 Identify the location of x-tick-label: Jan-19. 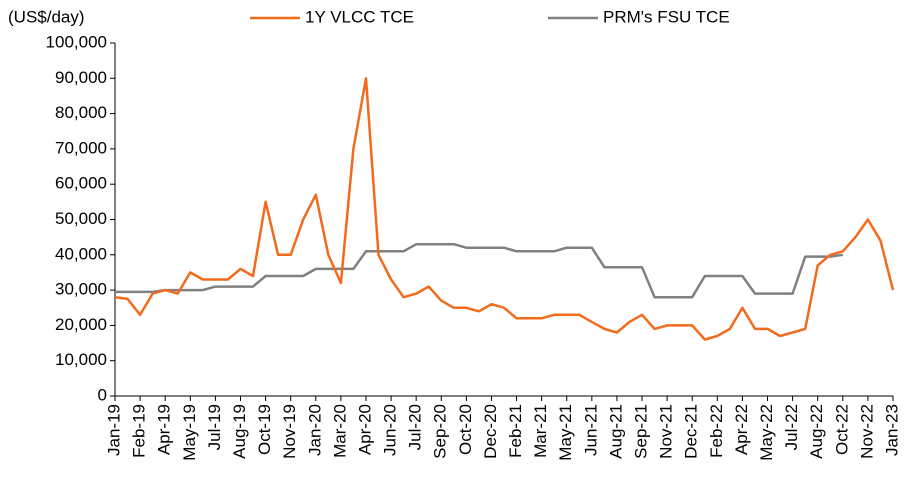
(113, 430).